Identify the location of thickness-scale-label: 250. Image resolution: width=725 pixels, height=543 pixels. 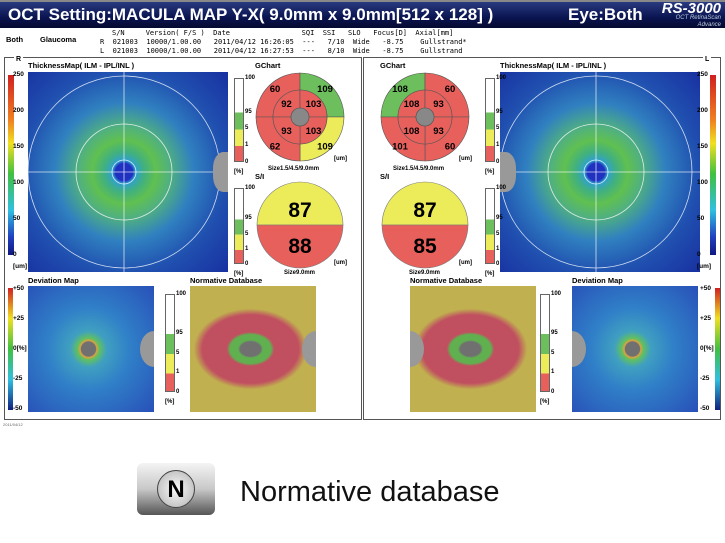
(702, 74).